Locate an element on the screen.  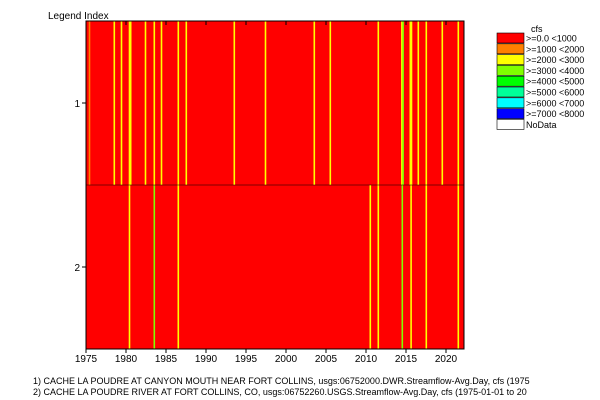
x-tick-label-1980: 1980 is located at coordinates (126, 359).